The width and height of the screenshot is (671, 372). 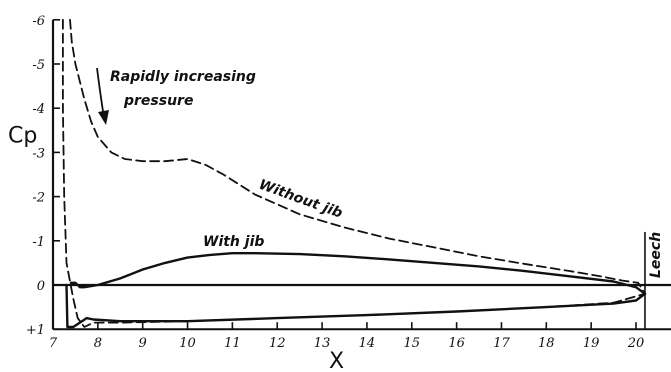 What do you see at coordinates (656, 255) in the screenshot?
I see `annotation-leech: Leech` at bounding box center [656, 255].